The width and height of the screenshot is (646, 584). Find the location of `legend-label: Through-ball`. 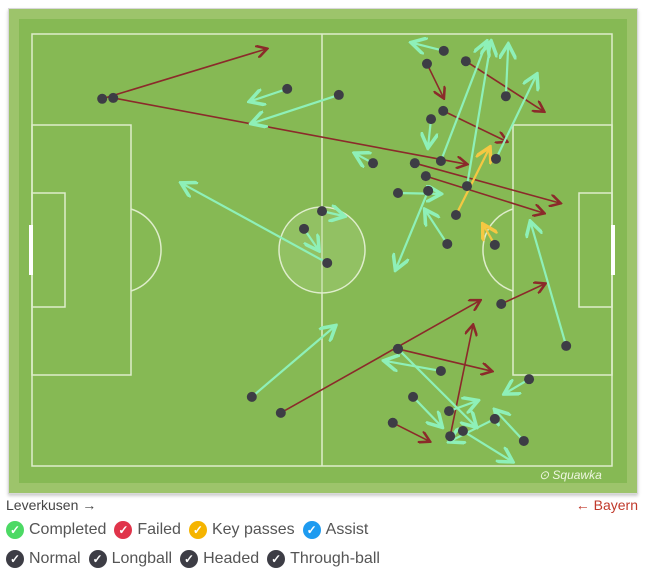

legend-label: Through-ball is located at coordinates (335, 558).